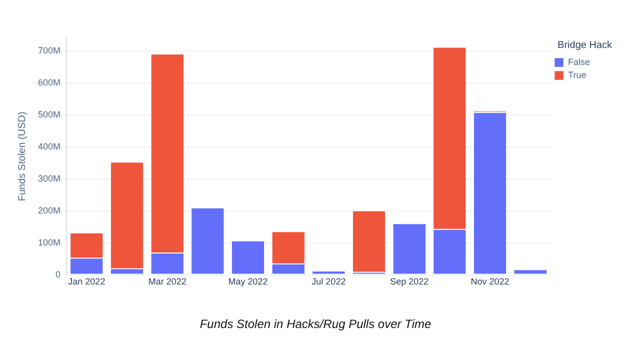 This screenshot has height=350, width=631. Describe the element at coordinates (579, 61) in the screenshot. I see `legend-label: False` at that location.